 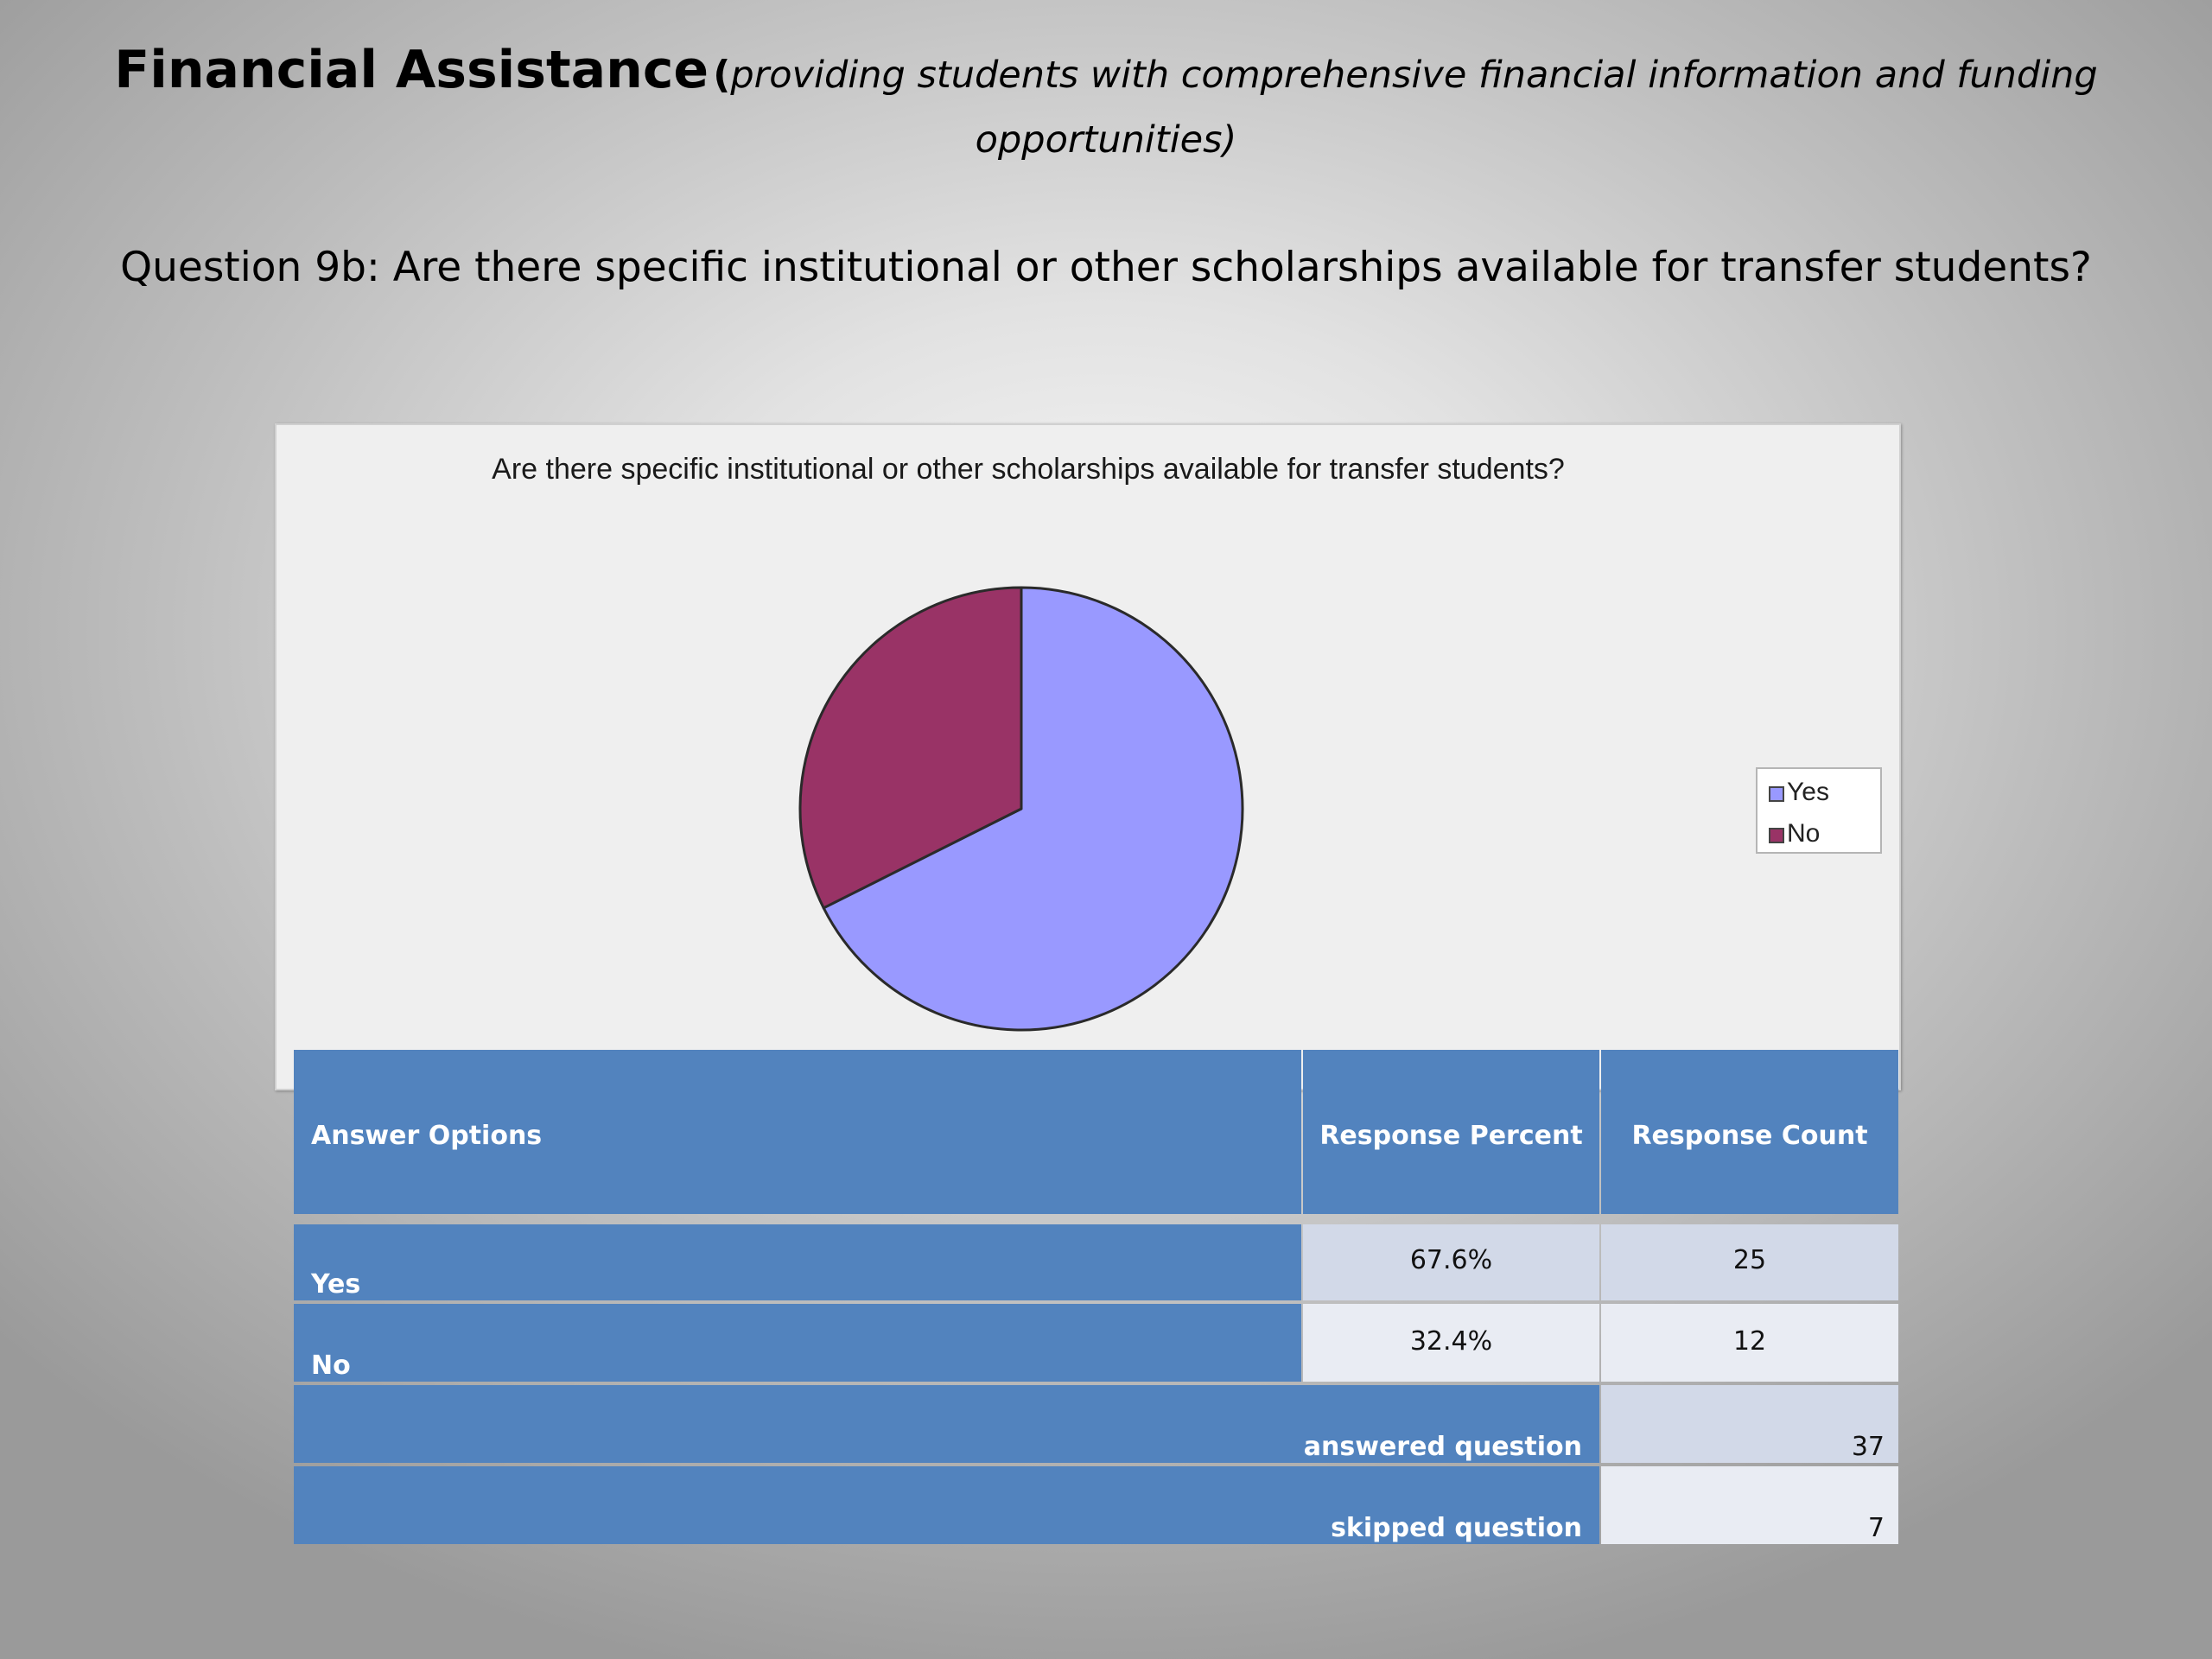 What do you see at coordinates (1819, 810) in the screenshot?
I see `chart-legend: Yes No` at bounding box center [1819, 810].